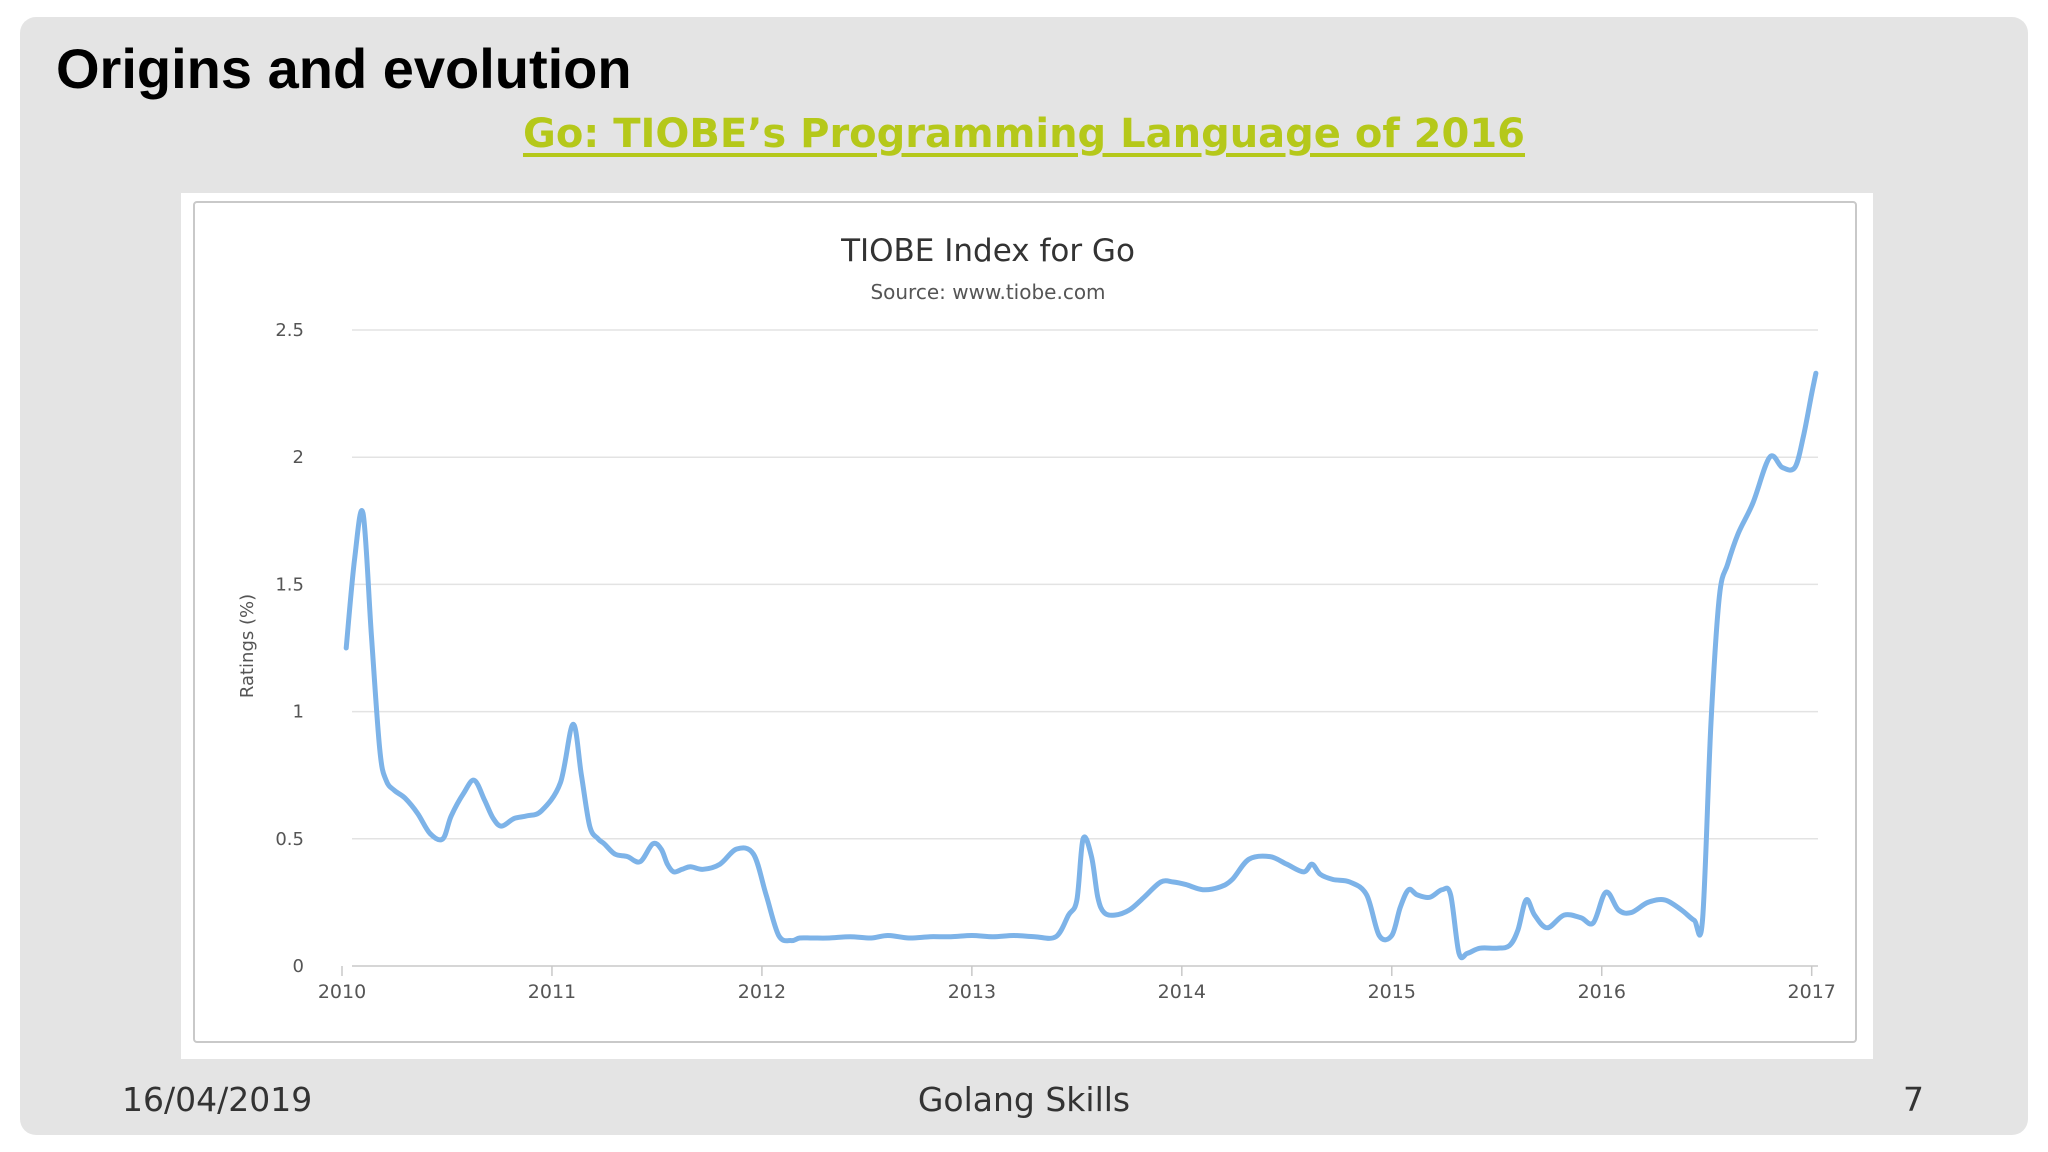 The width and height of the screenshot is (2048, 1152). I want to click on slide-title: Origins and evolution, so click(344, 68).